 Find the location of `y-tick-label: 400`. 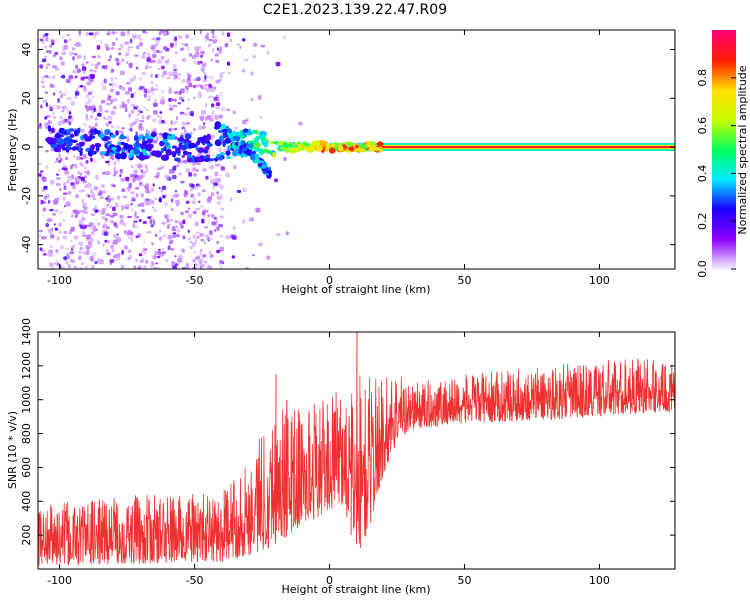

y-tick-label: 400 is located at coordinates (26, 501).